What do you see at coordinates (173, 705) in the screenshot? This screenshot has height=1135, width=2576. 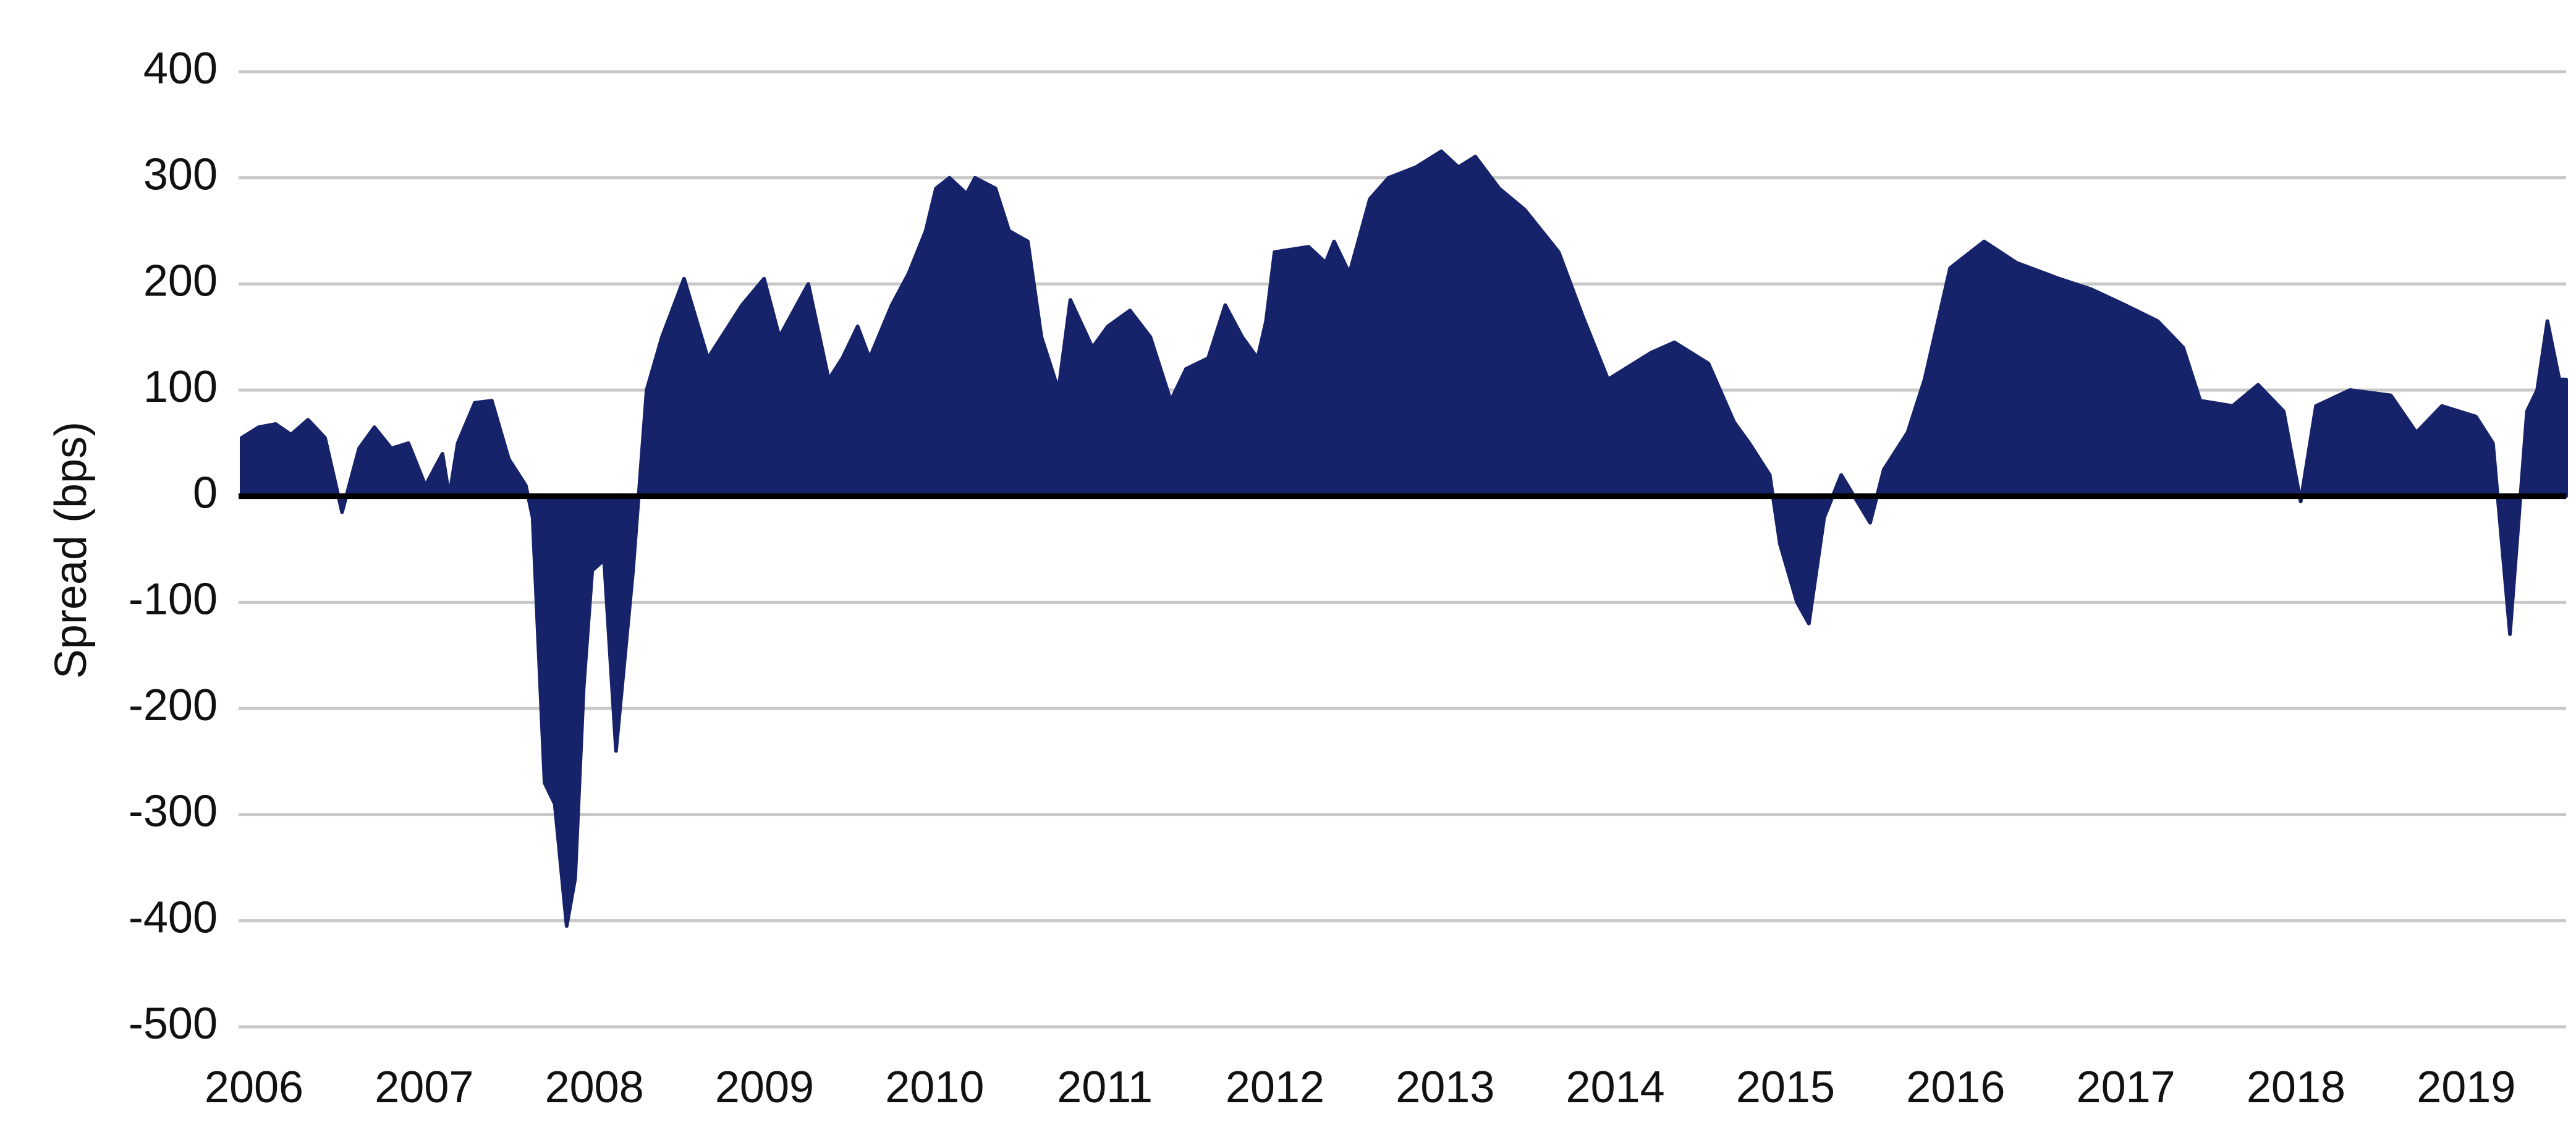 I see `y-tick-label: -200` at bounding box center [173, 705].